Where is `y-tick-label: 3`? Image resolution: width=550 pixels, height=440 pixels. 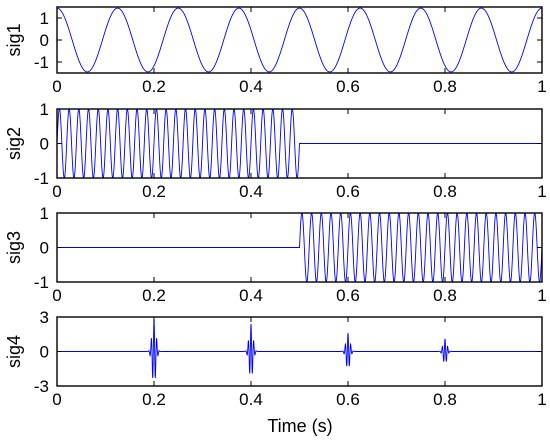
y-tick-label: 3 is located at coordinates (44, 317).